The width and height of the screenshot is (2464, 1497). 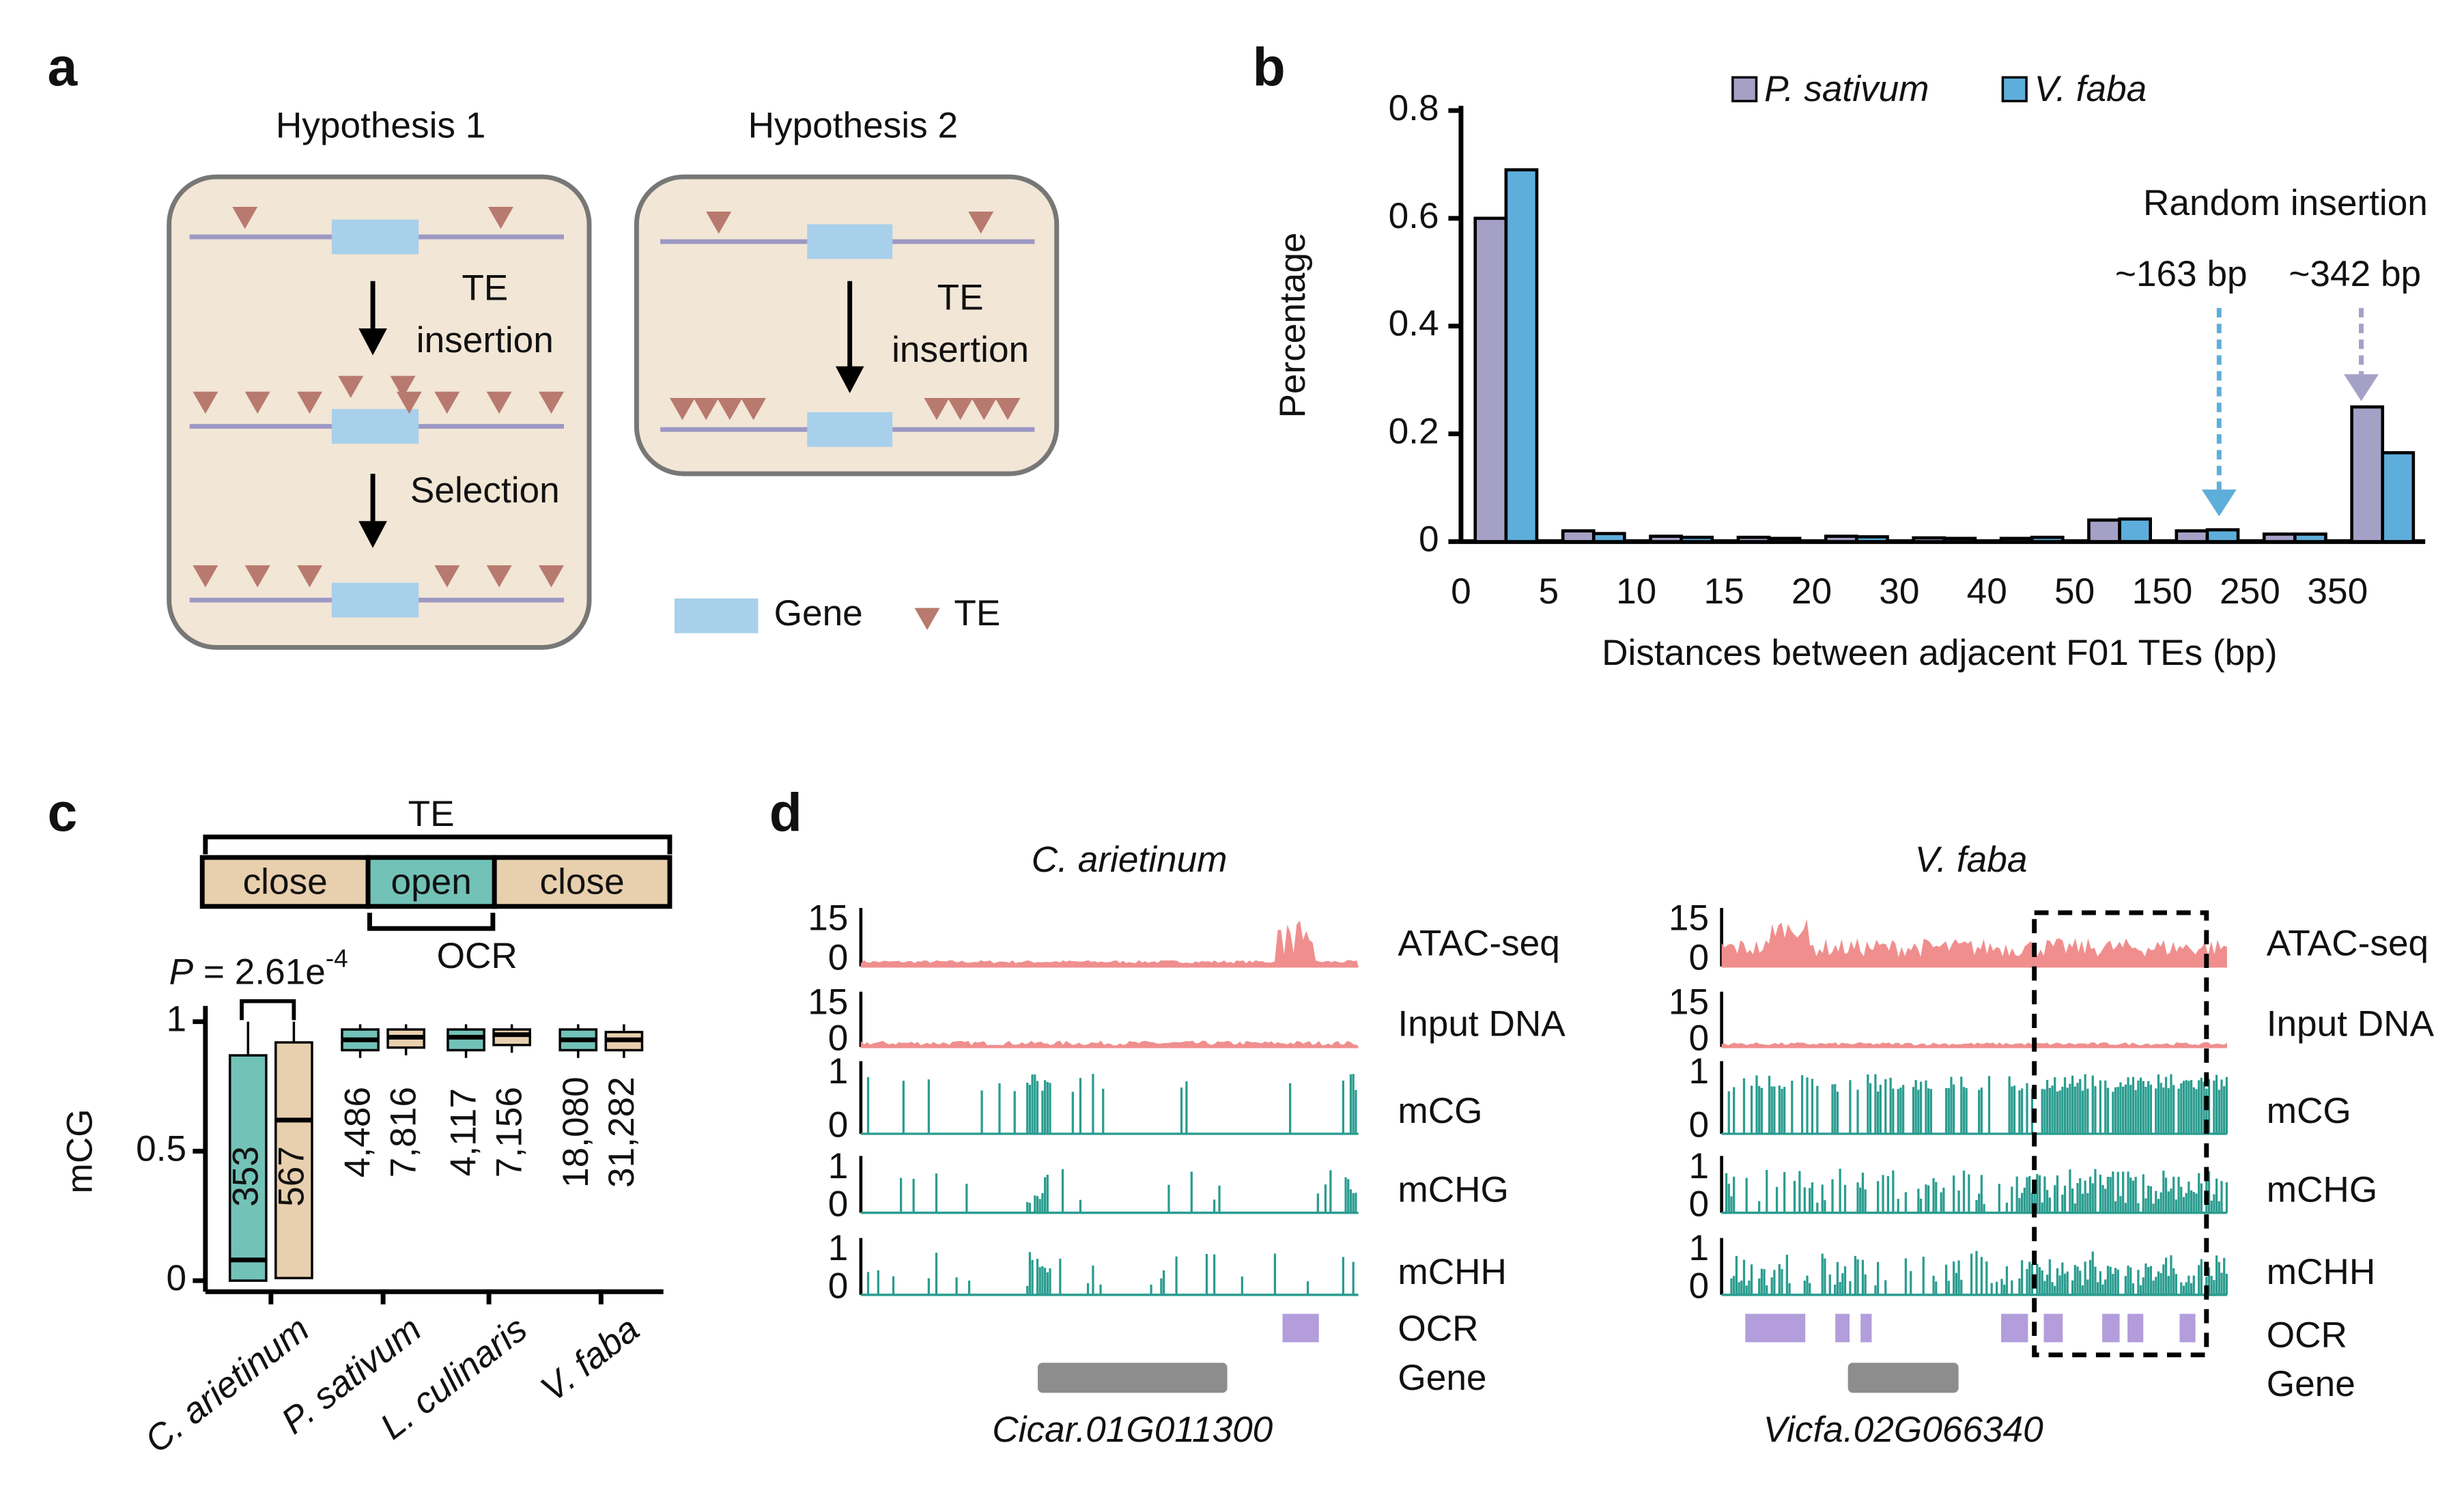 What do you see at coordinates (1269, 67) in the screenshot?
I see `panel-label: b` at bounding box center [1269, 67].